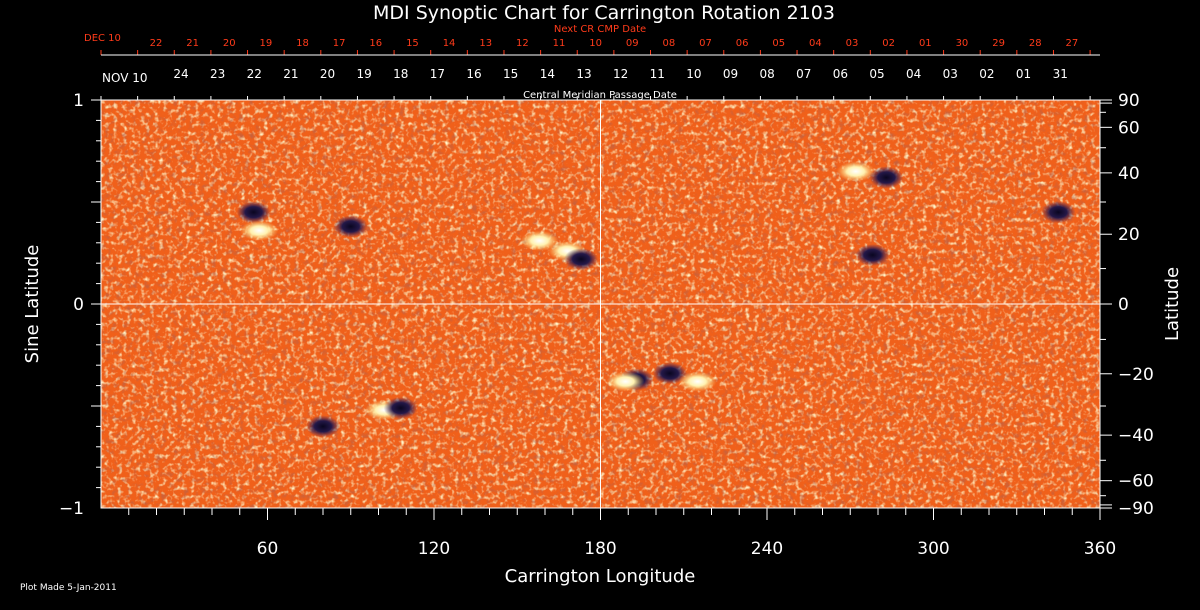 This screenshot has width=1200, height=610. Describe the element at coordinates (290, 74) in the screenshot. I see `cmp-date-label: 21` at that location.